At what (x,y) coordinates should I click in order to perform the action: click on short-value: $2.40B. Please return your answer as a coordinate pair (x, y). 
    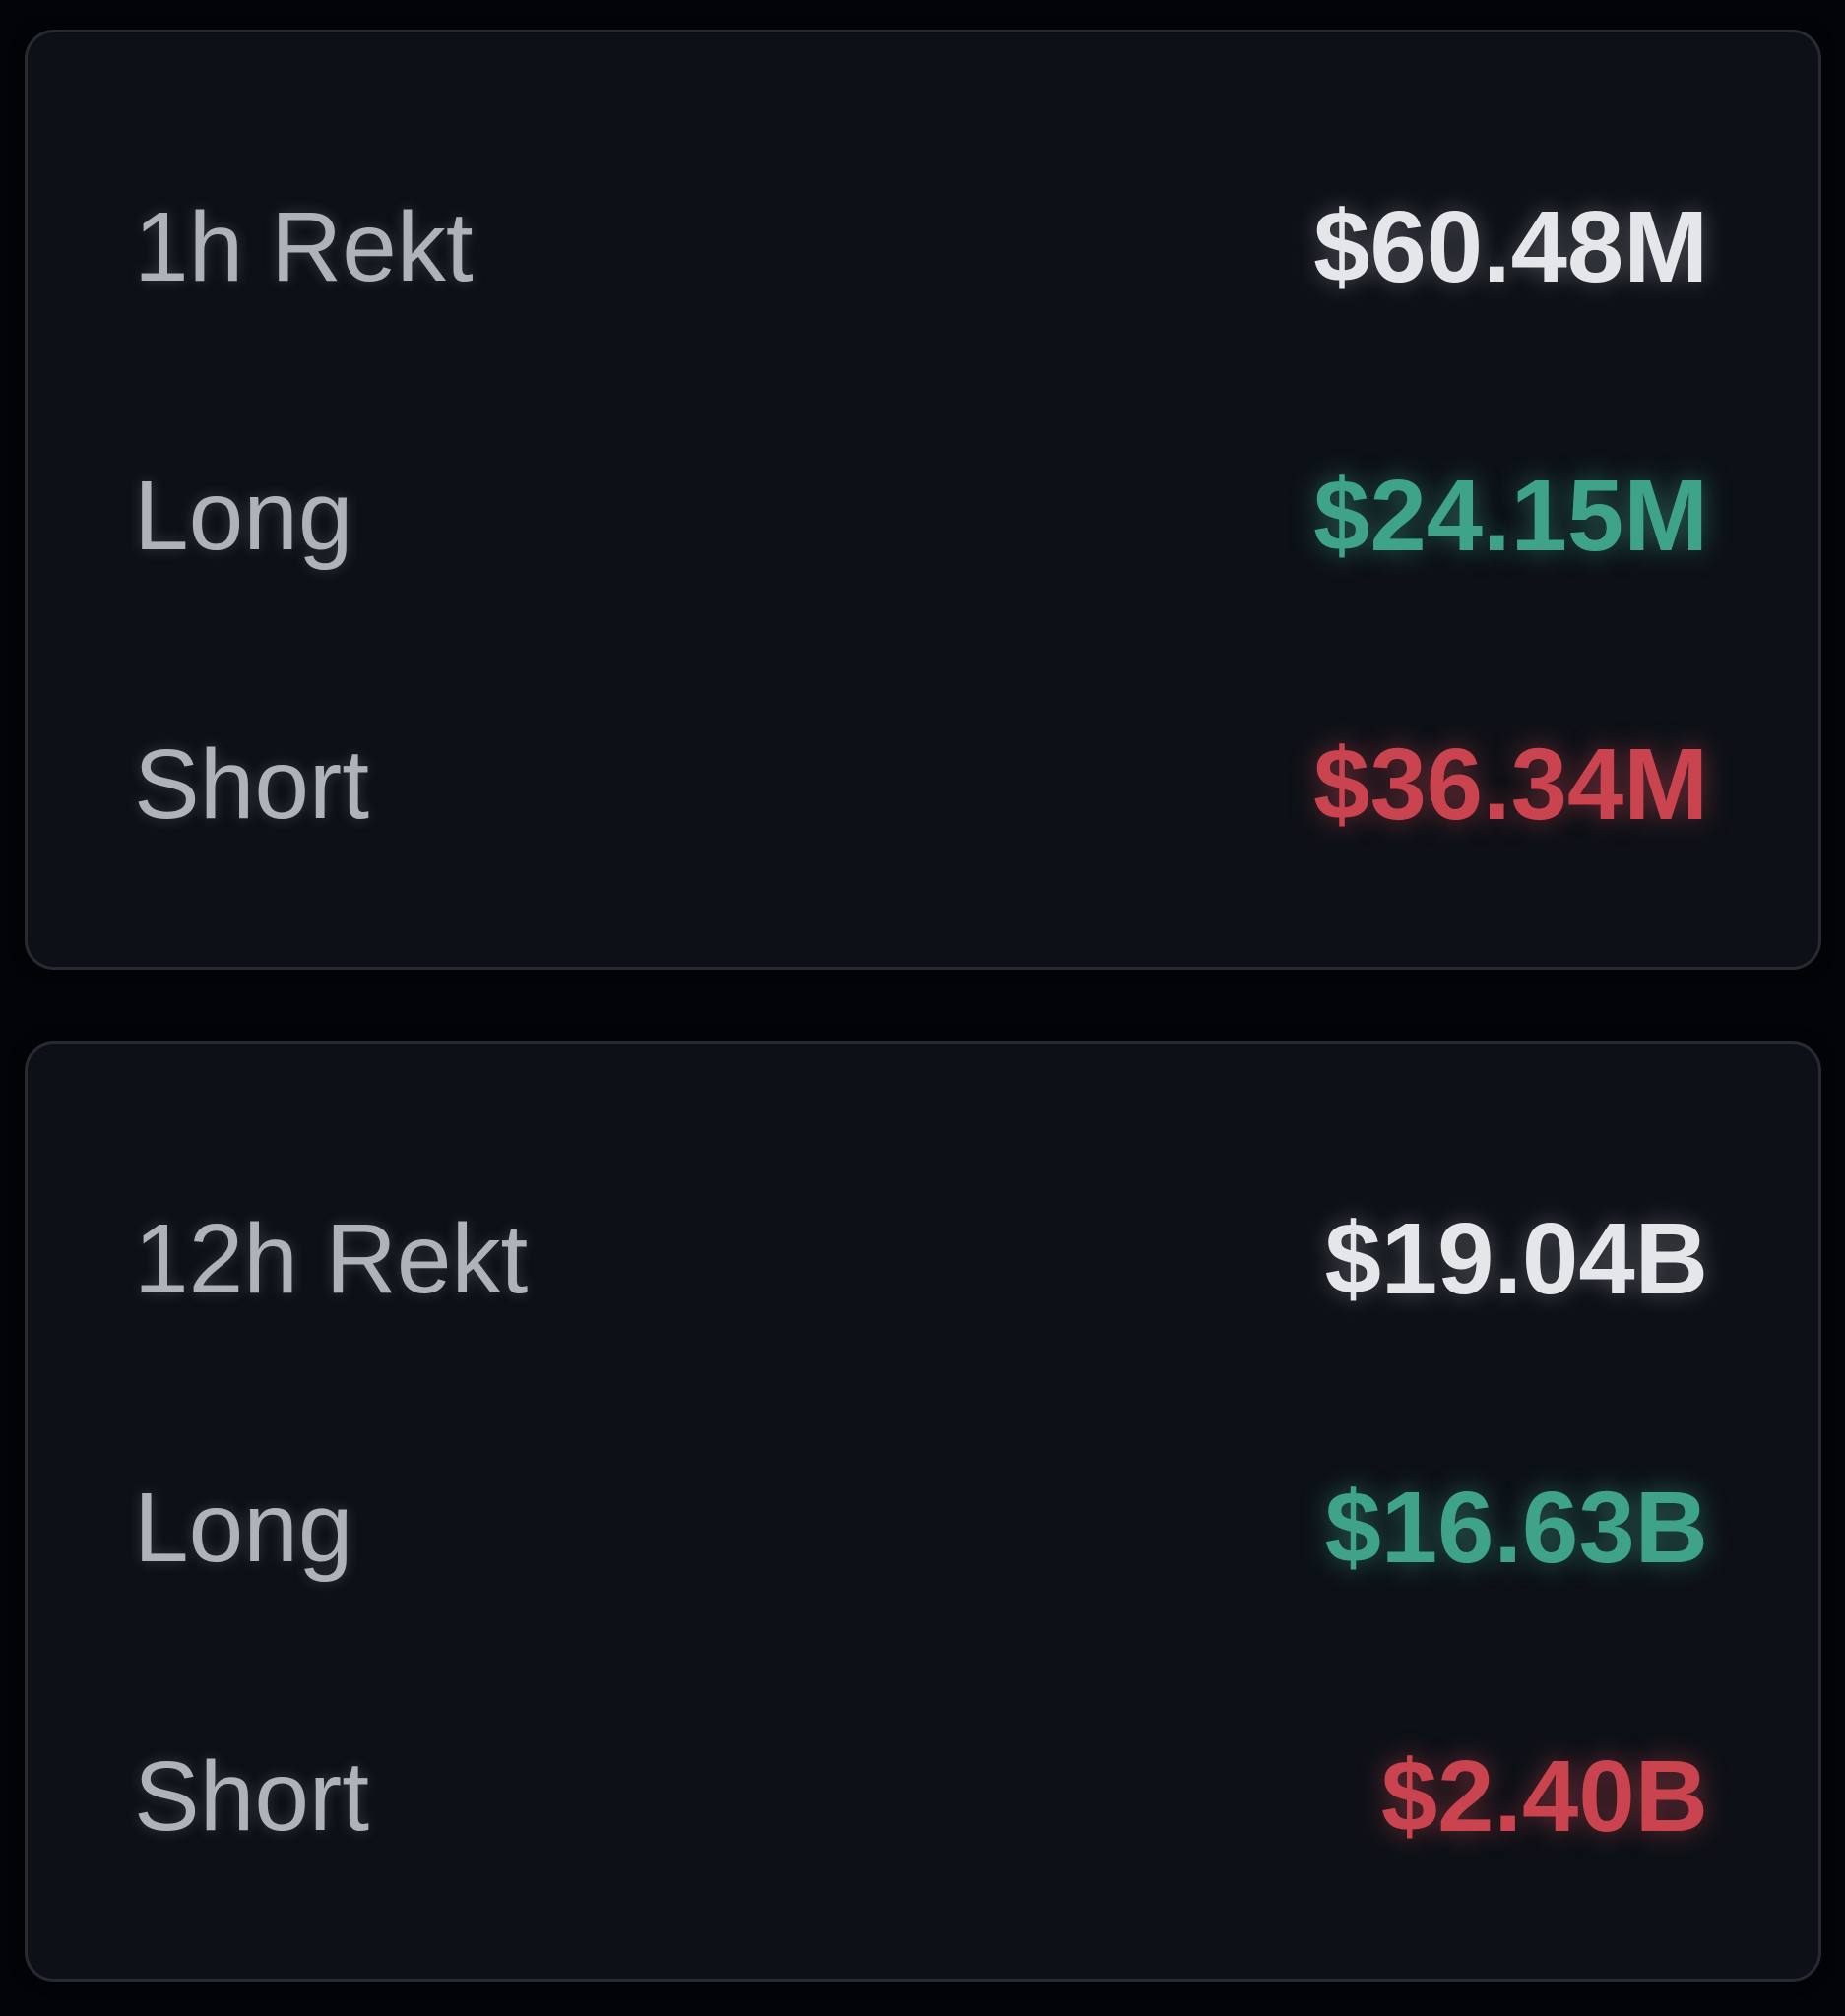
    Looking at the image, I should click on (1544, 1796).